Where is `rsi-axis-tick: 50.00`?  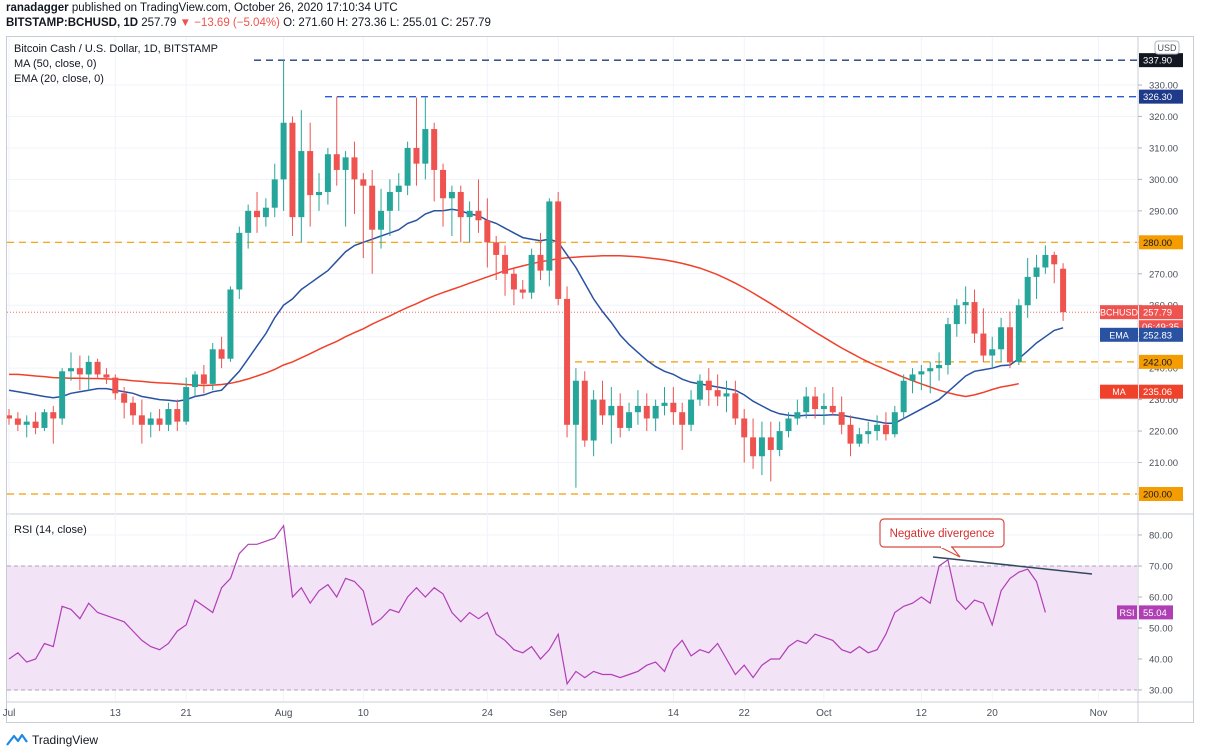 rsi-axis-tick: 50.00 is located at coordinates (1161, 629).